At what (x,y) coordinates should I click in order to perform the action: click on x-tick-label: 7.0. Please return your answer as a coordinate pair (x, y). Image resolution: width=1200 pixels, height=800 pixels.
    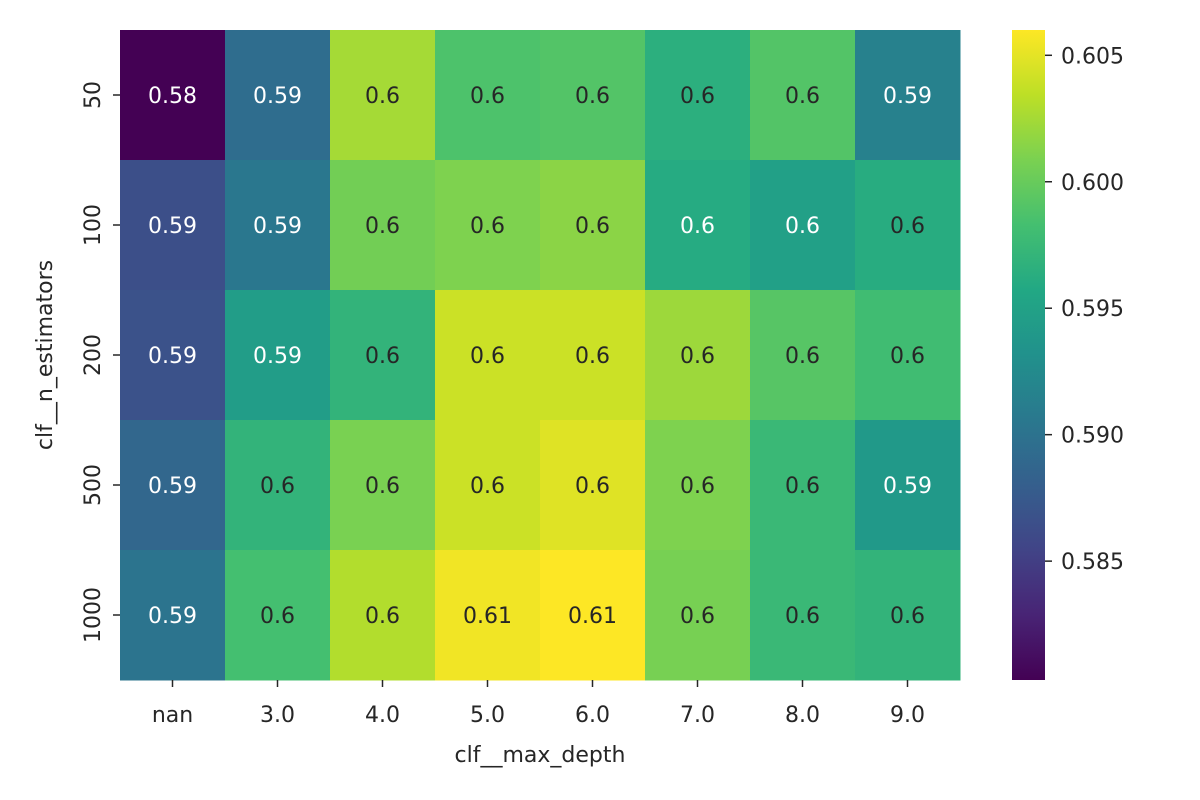
    Looking at the image, I should click on (697, 715).